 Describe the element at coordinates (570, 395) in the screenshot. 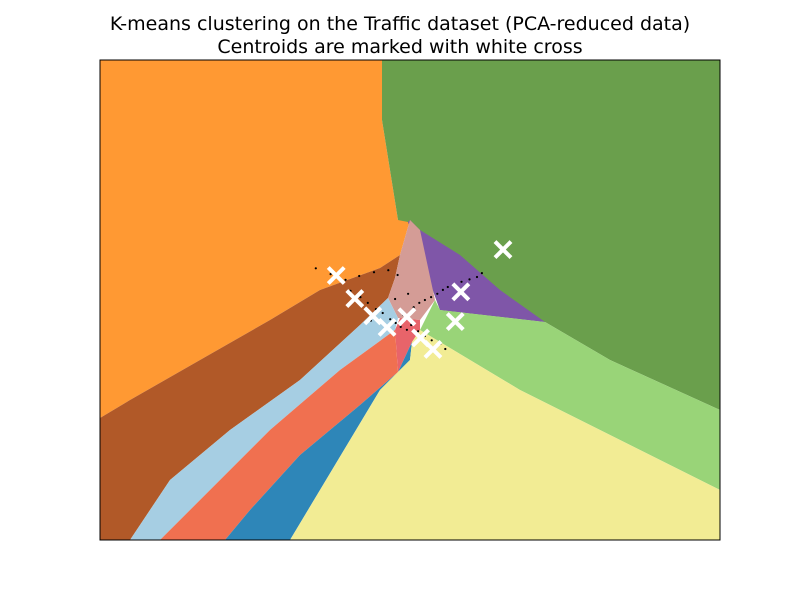

I see `region-lightgreen` at that location.